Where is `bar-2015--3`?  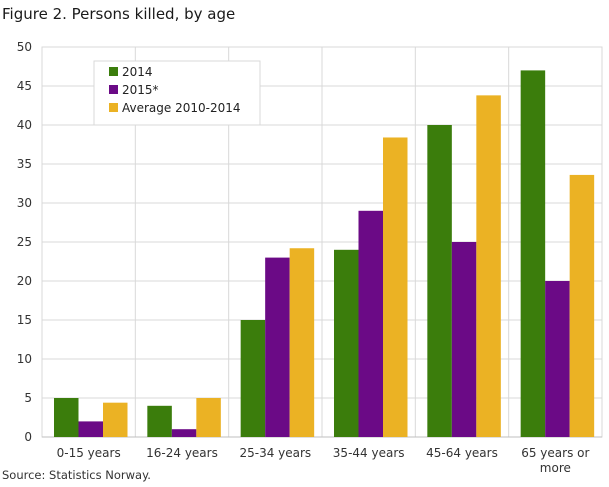 bar-2015--3 is located at coordinates (370, 323).